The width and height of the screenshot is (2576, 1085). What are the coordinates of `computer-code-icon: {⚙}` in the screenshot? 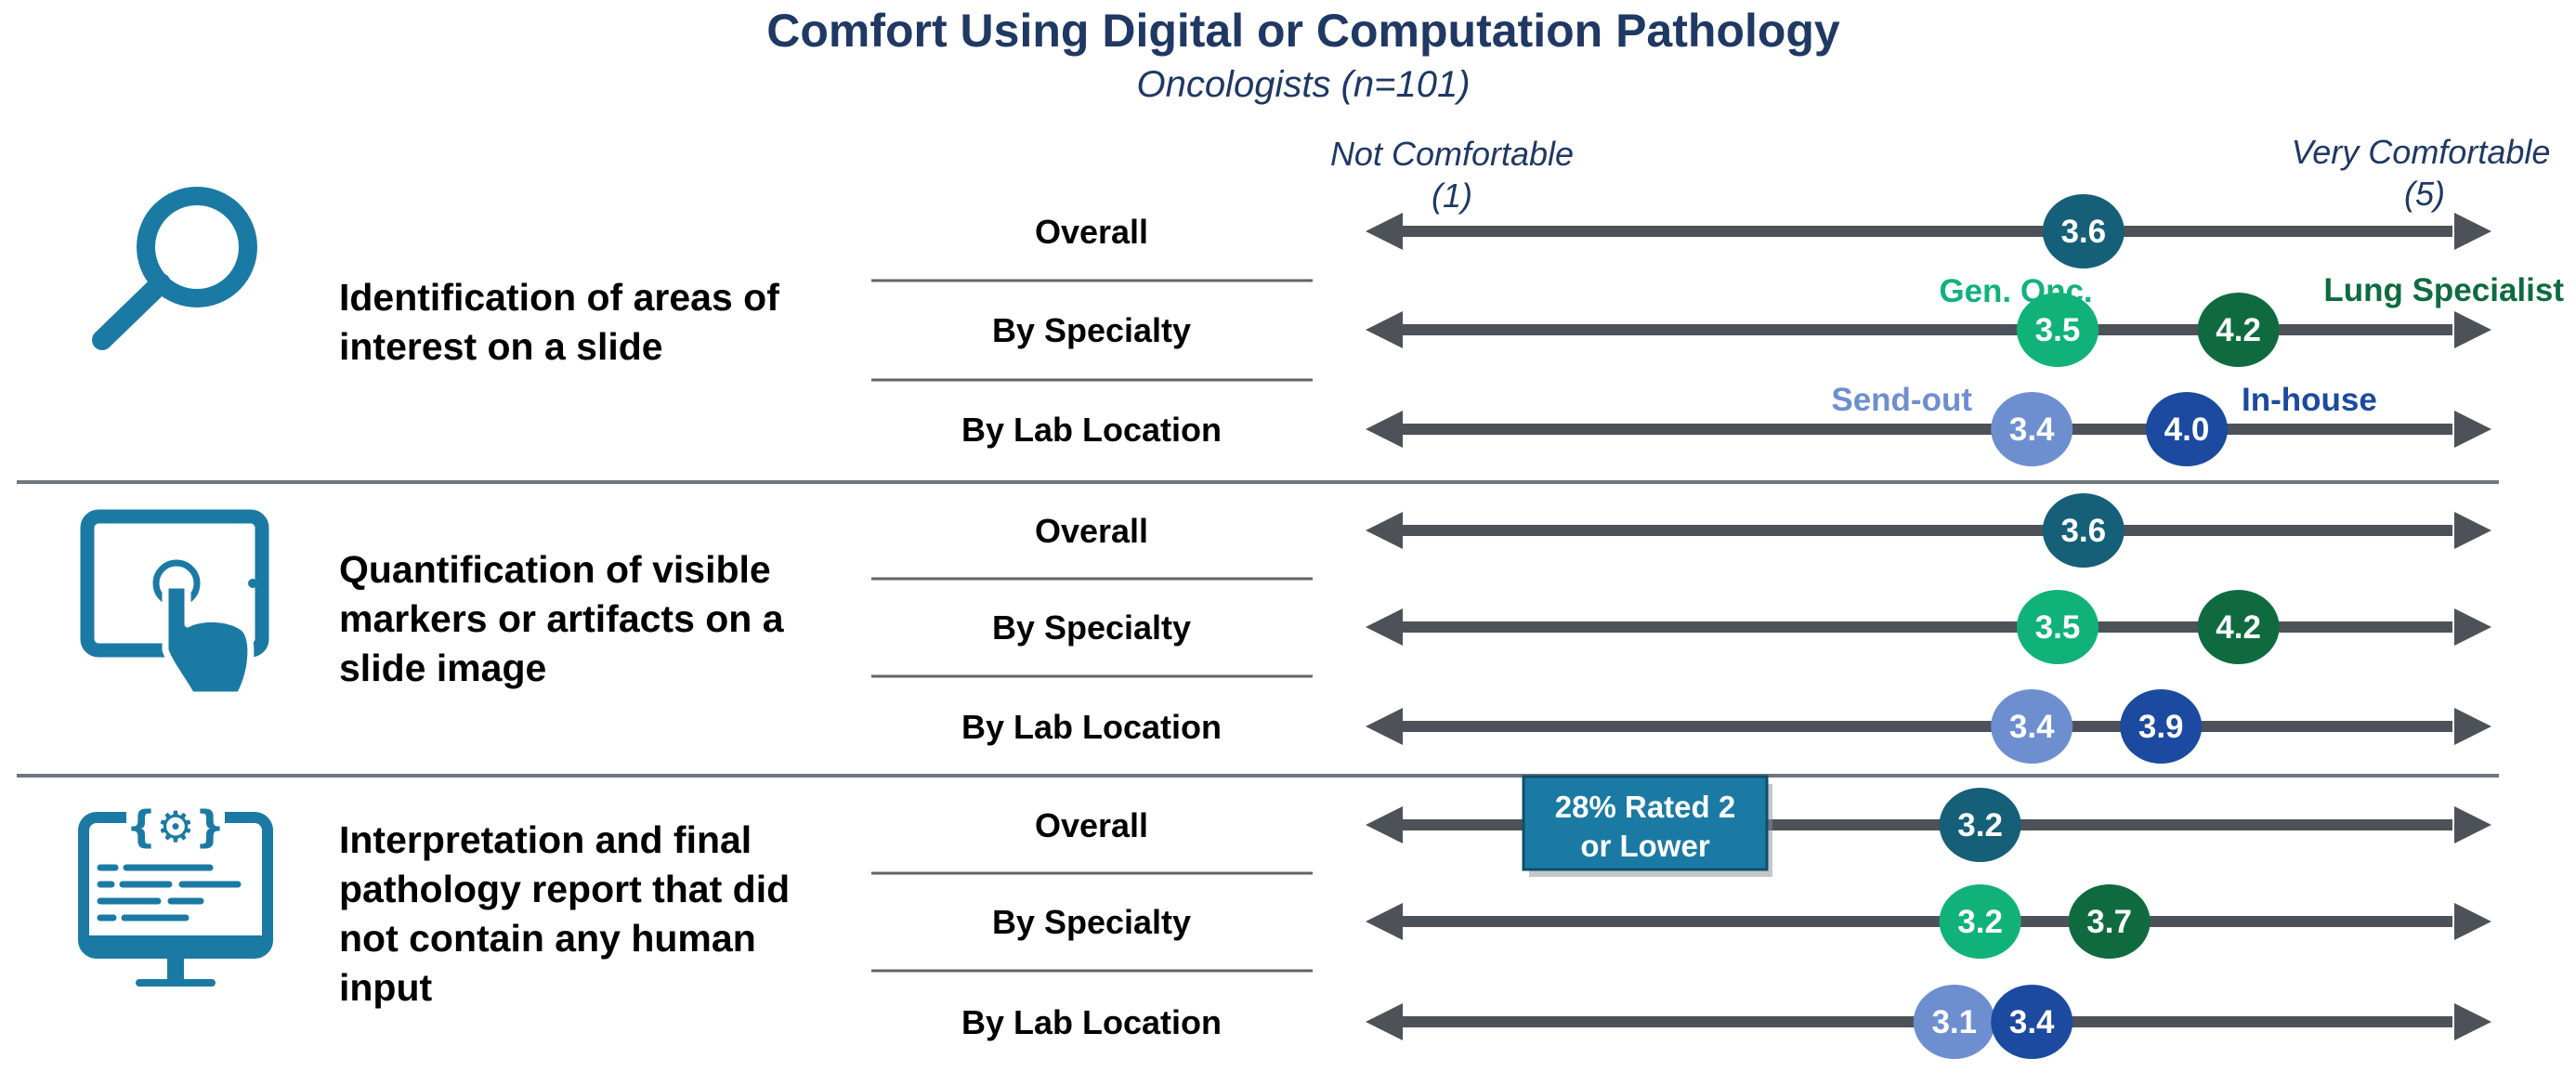 It's located at (175, 894).